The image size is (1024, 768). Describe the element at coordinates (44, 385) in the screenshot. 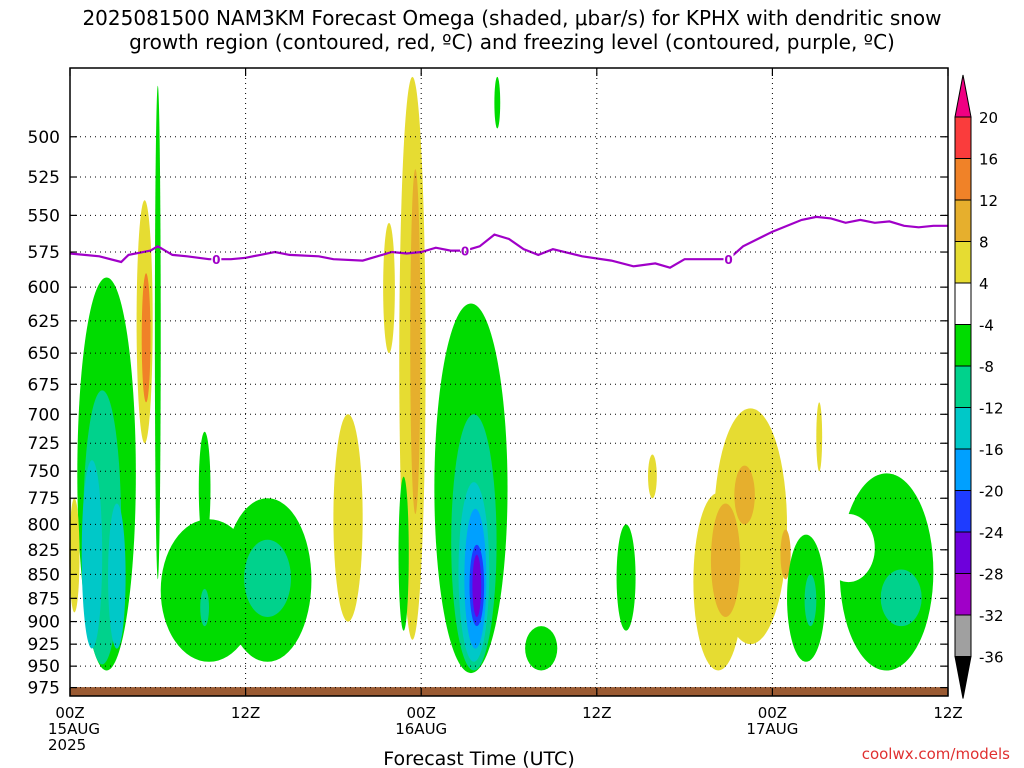

I see `y-tick-label: 675` at that location.